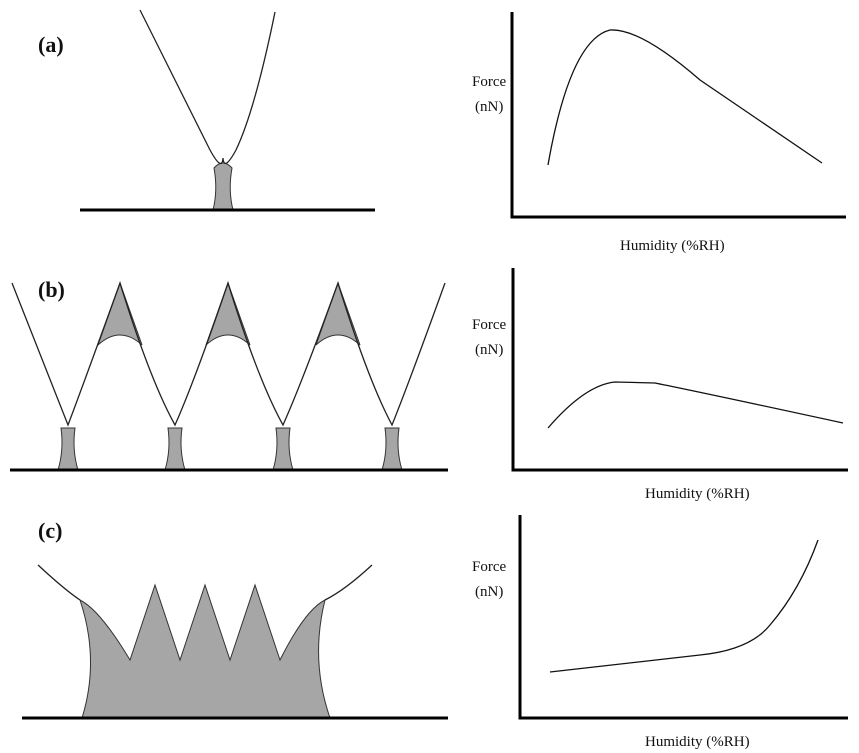 The height and width of the screenshot is (753, 859). Describe the element at coordinates (223, 186) in the screenshot. I see `meniscus` at that location.